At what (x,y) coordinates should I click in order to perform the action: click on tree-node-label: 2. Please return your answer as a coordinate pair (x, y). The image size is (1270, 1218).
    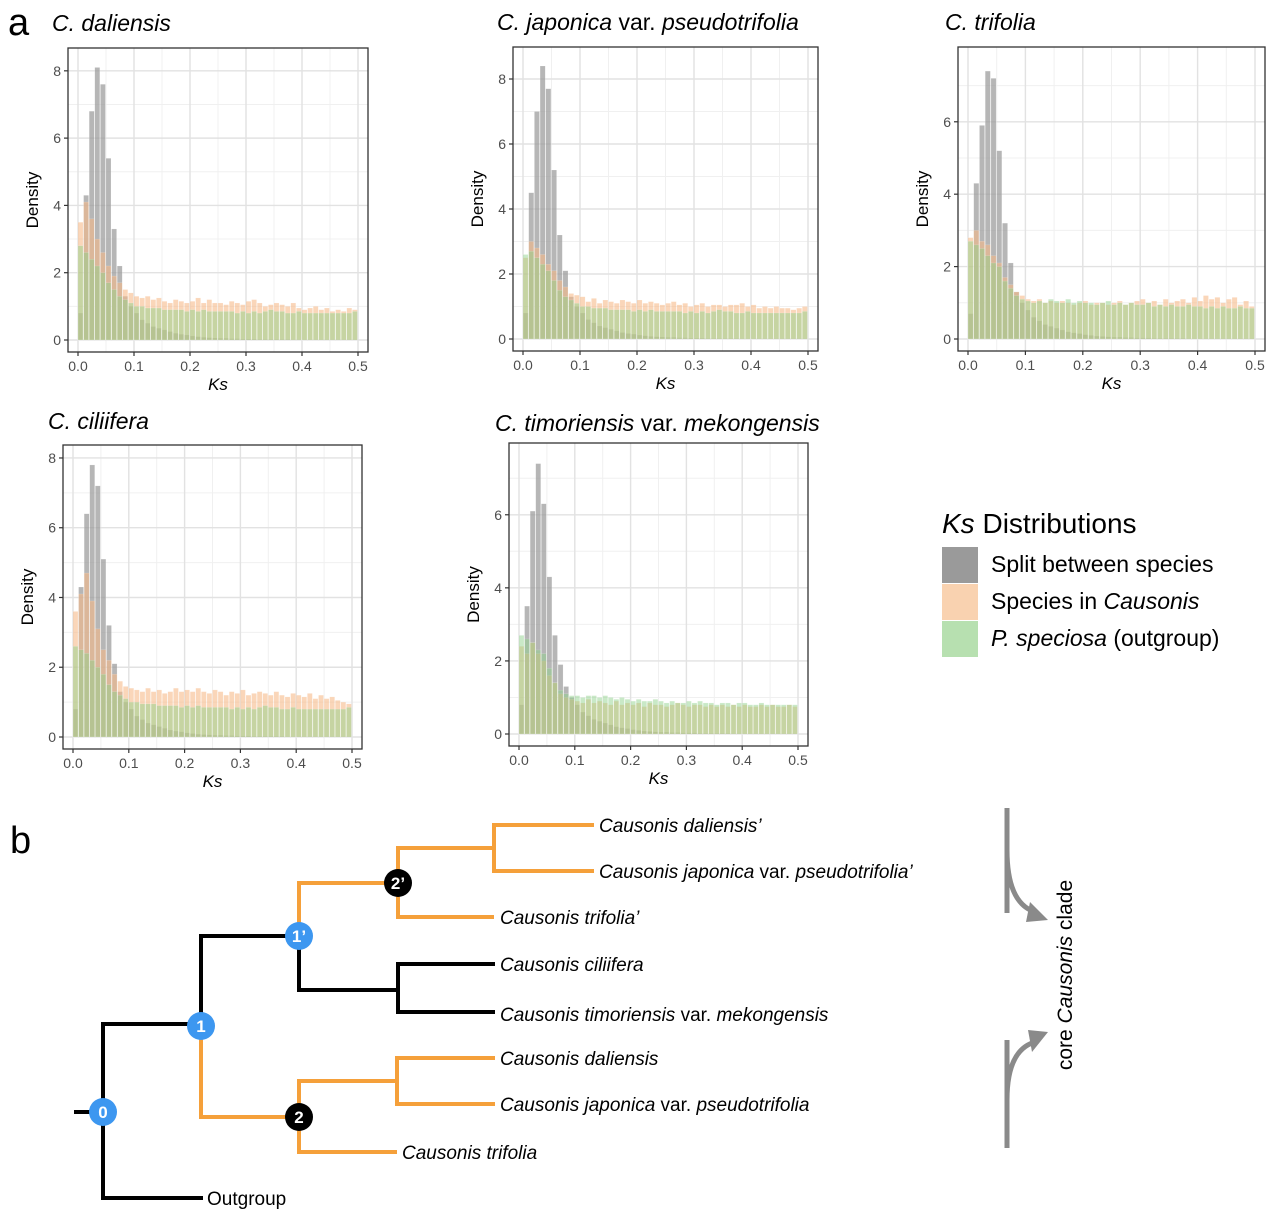
    Looking at the image, I should click on (298, 1117).